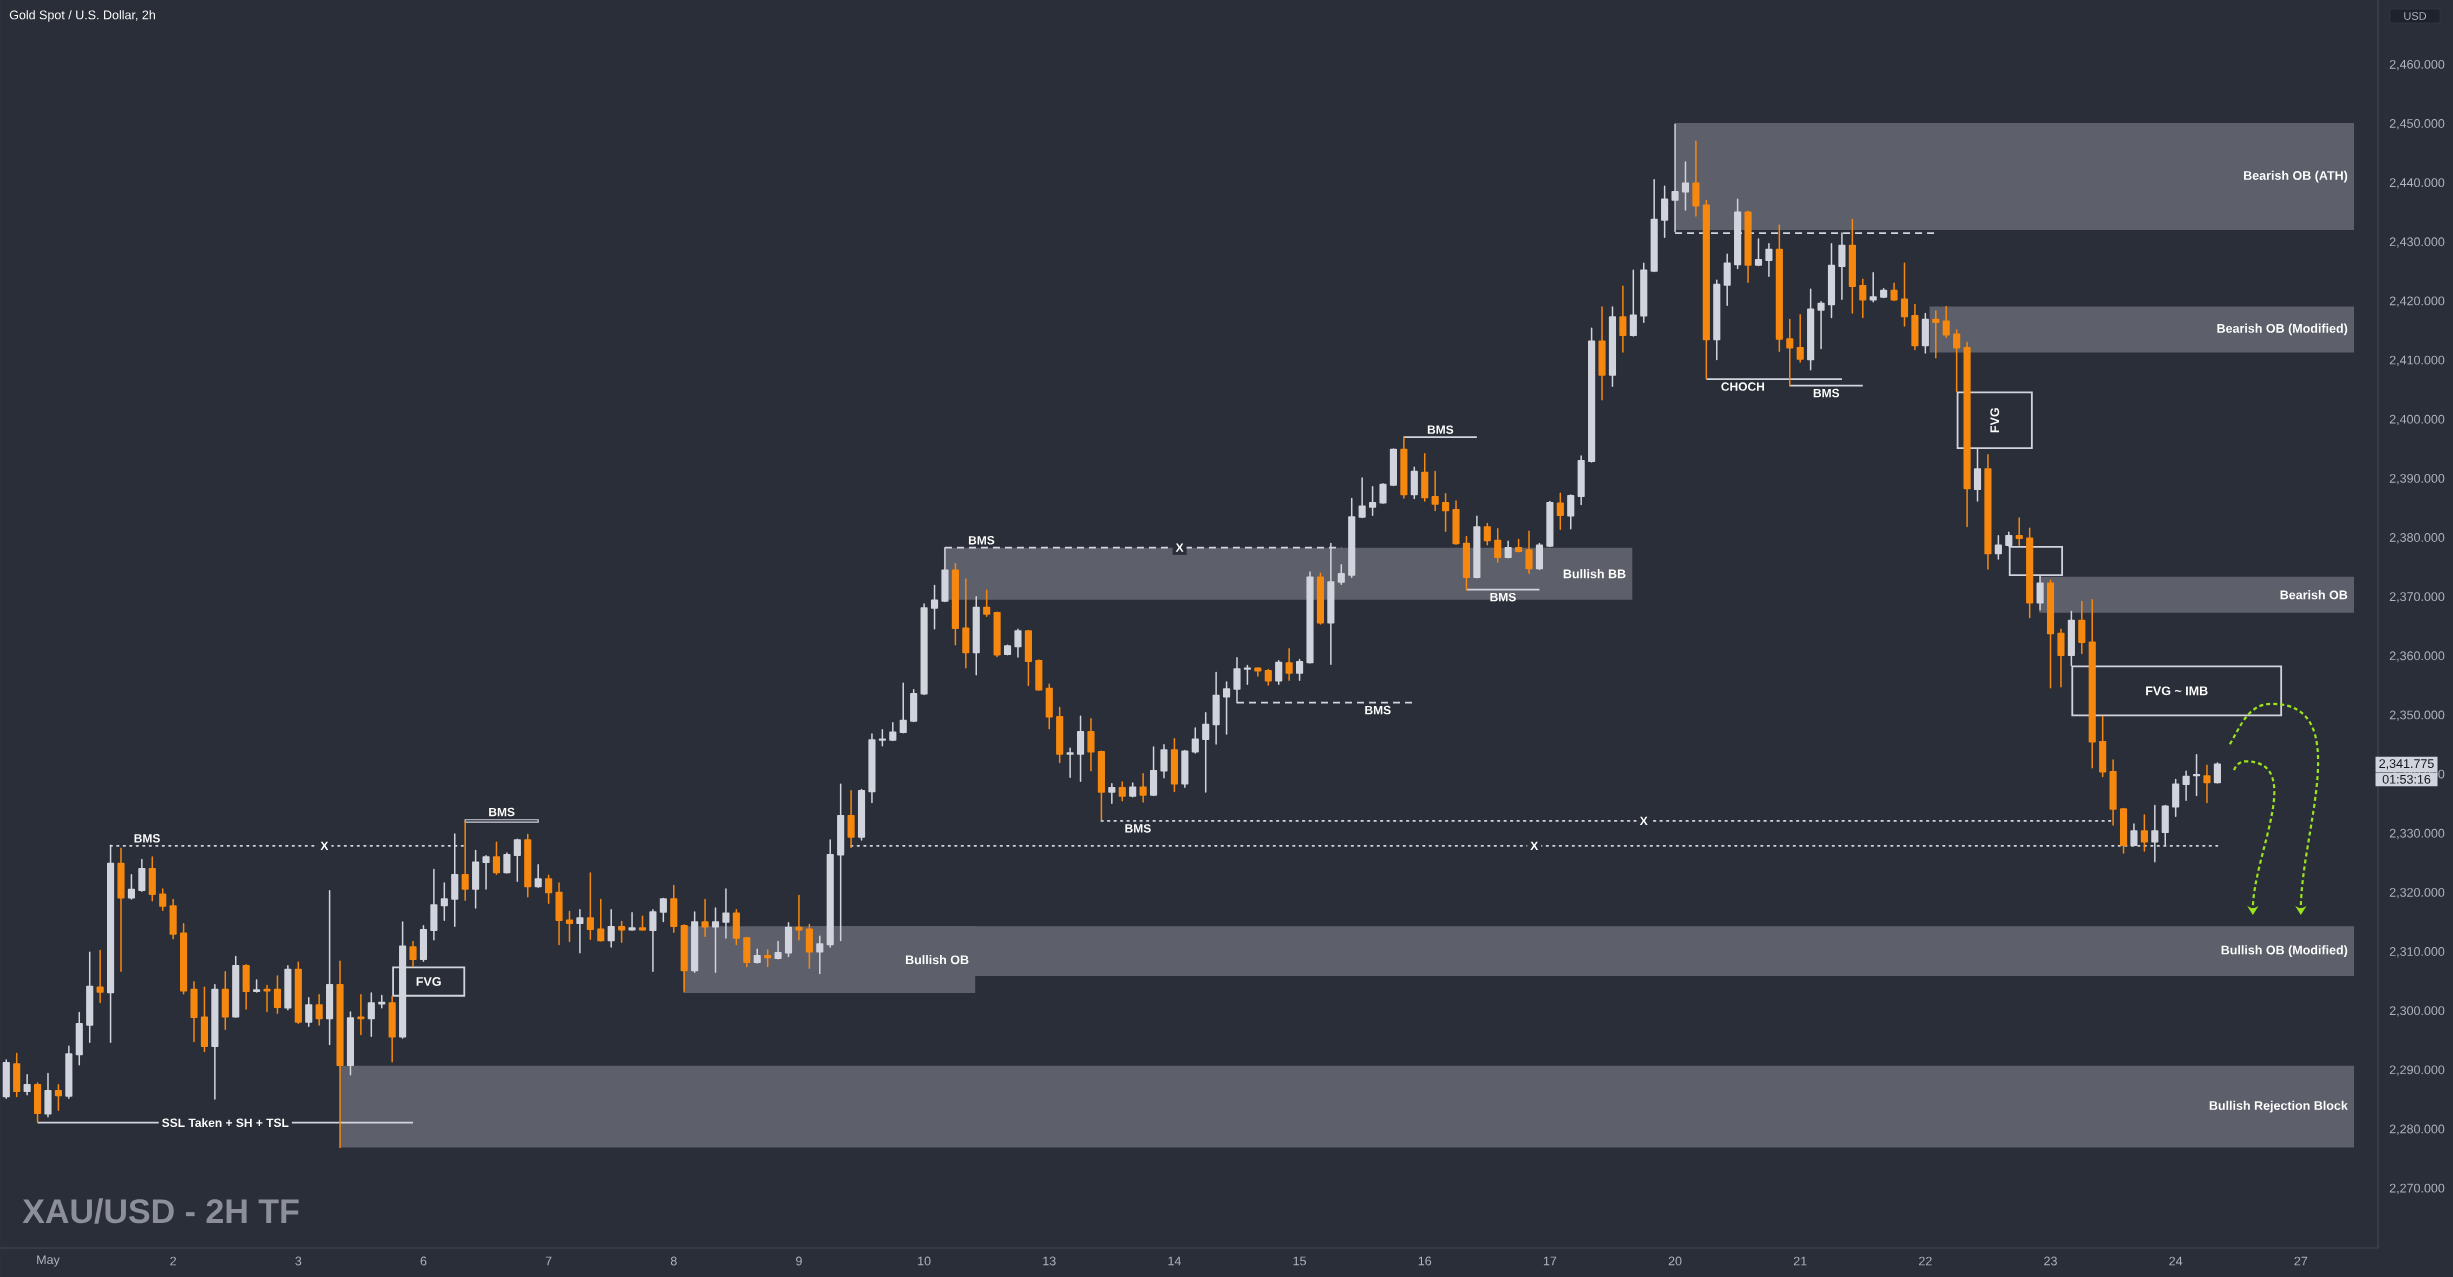 This screenshot has width=2453, height=1277. I want to click on annotation: FVG ~ IMB, so click(2177, 691).